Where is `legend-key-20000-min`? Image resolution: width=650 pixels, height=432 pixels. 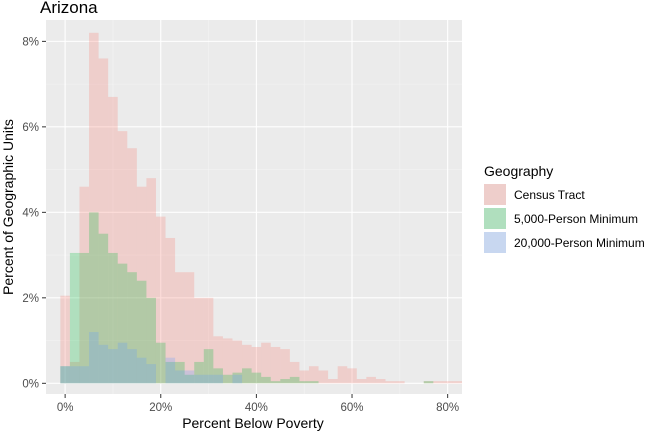 legend-key-20000-min is located at coordinates (495, 242).